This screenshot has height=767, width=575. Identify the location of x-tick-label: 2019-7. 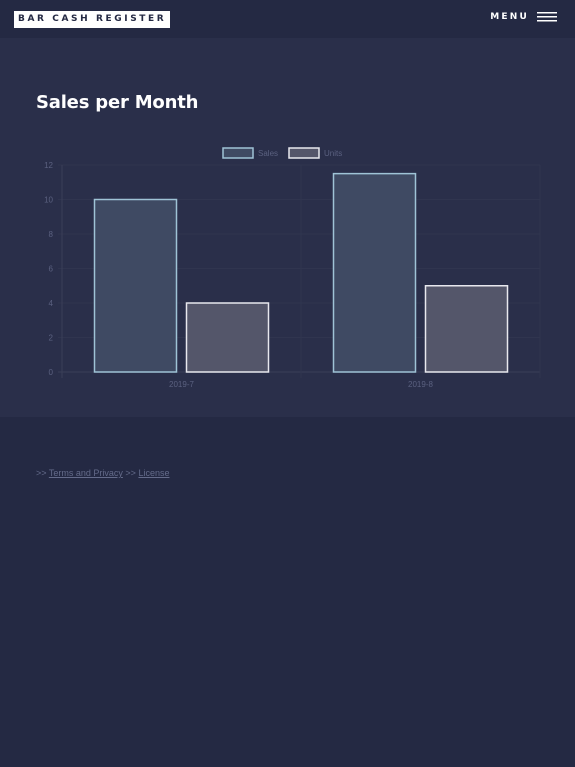
(181, 384).